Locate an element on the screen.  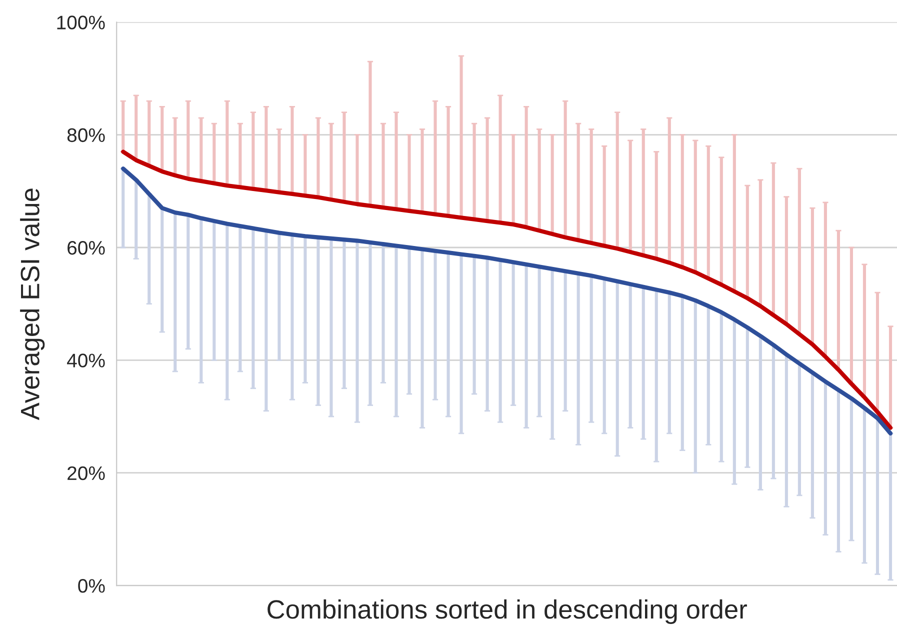
y-tick-label: 100% is located at coordinates (81, 23).